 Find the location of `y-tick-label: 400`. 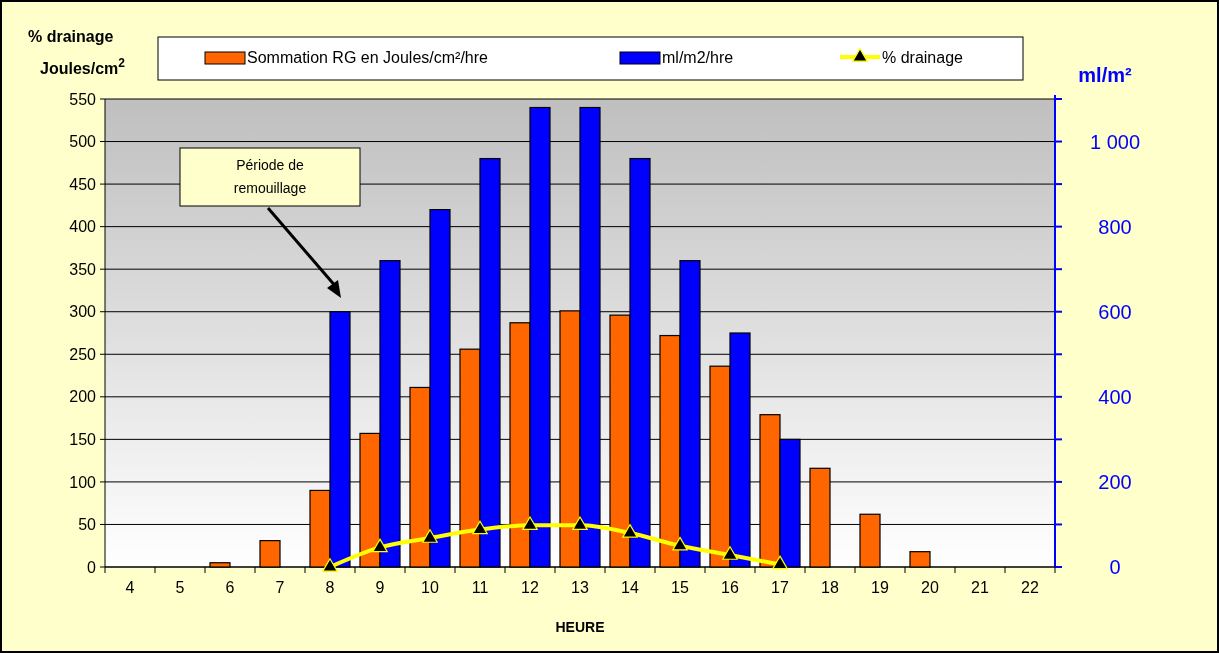

y-tick-label: 400 is located at coordinates (83, 227).